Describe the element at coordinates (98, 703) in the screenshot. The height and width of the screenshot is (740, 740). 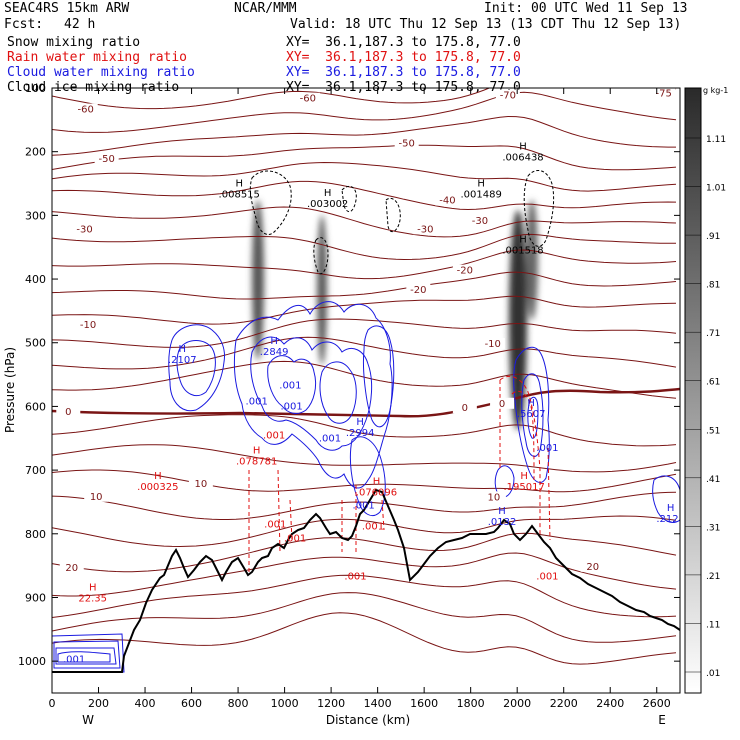
I see `x-tick-label: 200` at that location.